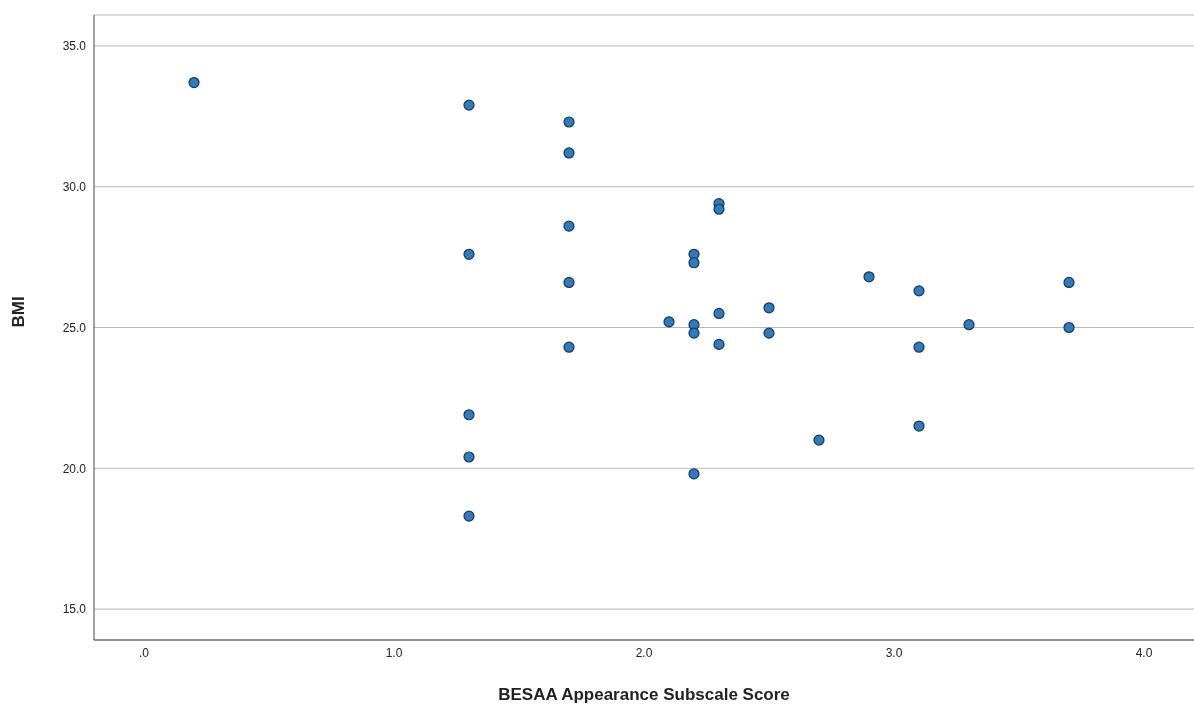 This screenshot has width=1194, height=710. Describe the element at coordinates (144, 652) in the screenshot. I see `x-tick-label: .0` at that location.